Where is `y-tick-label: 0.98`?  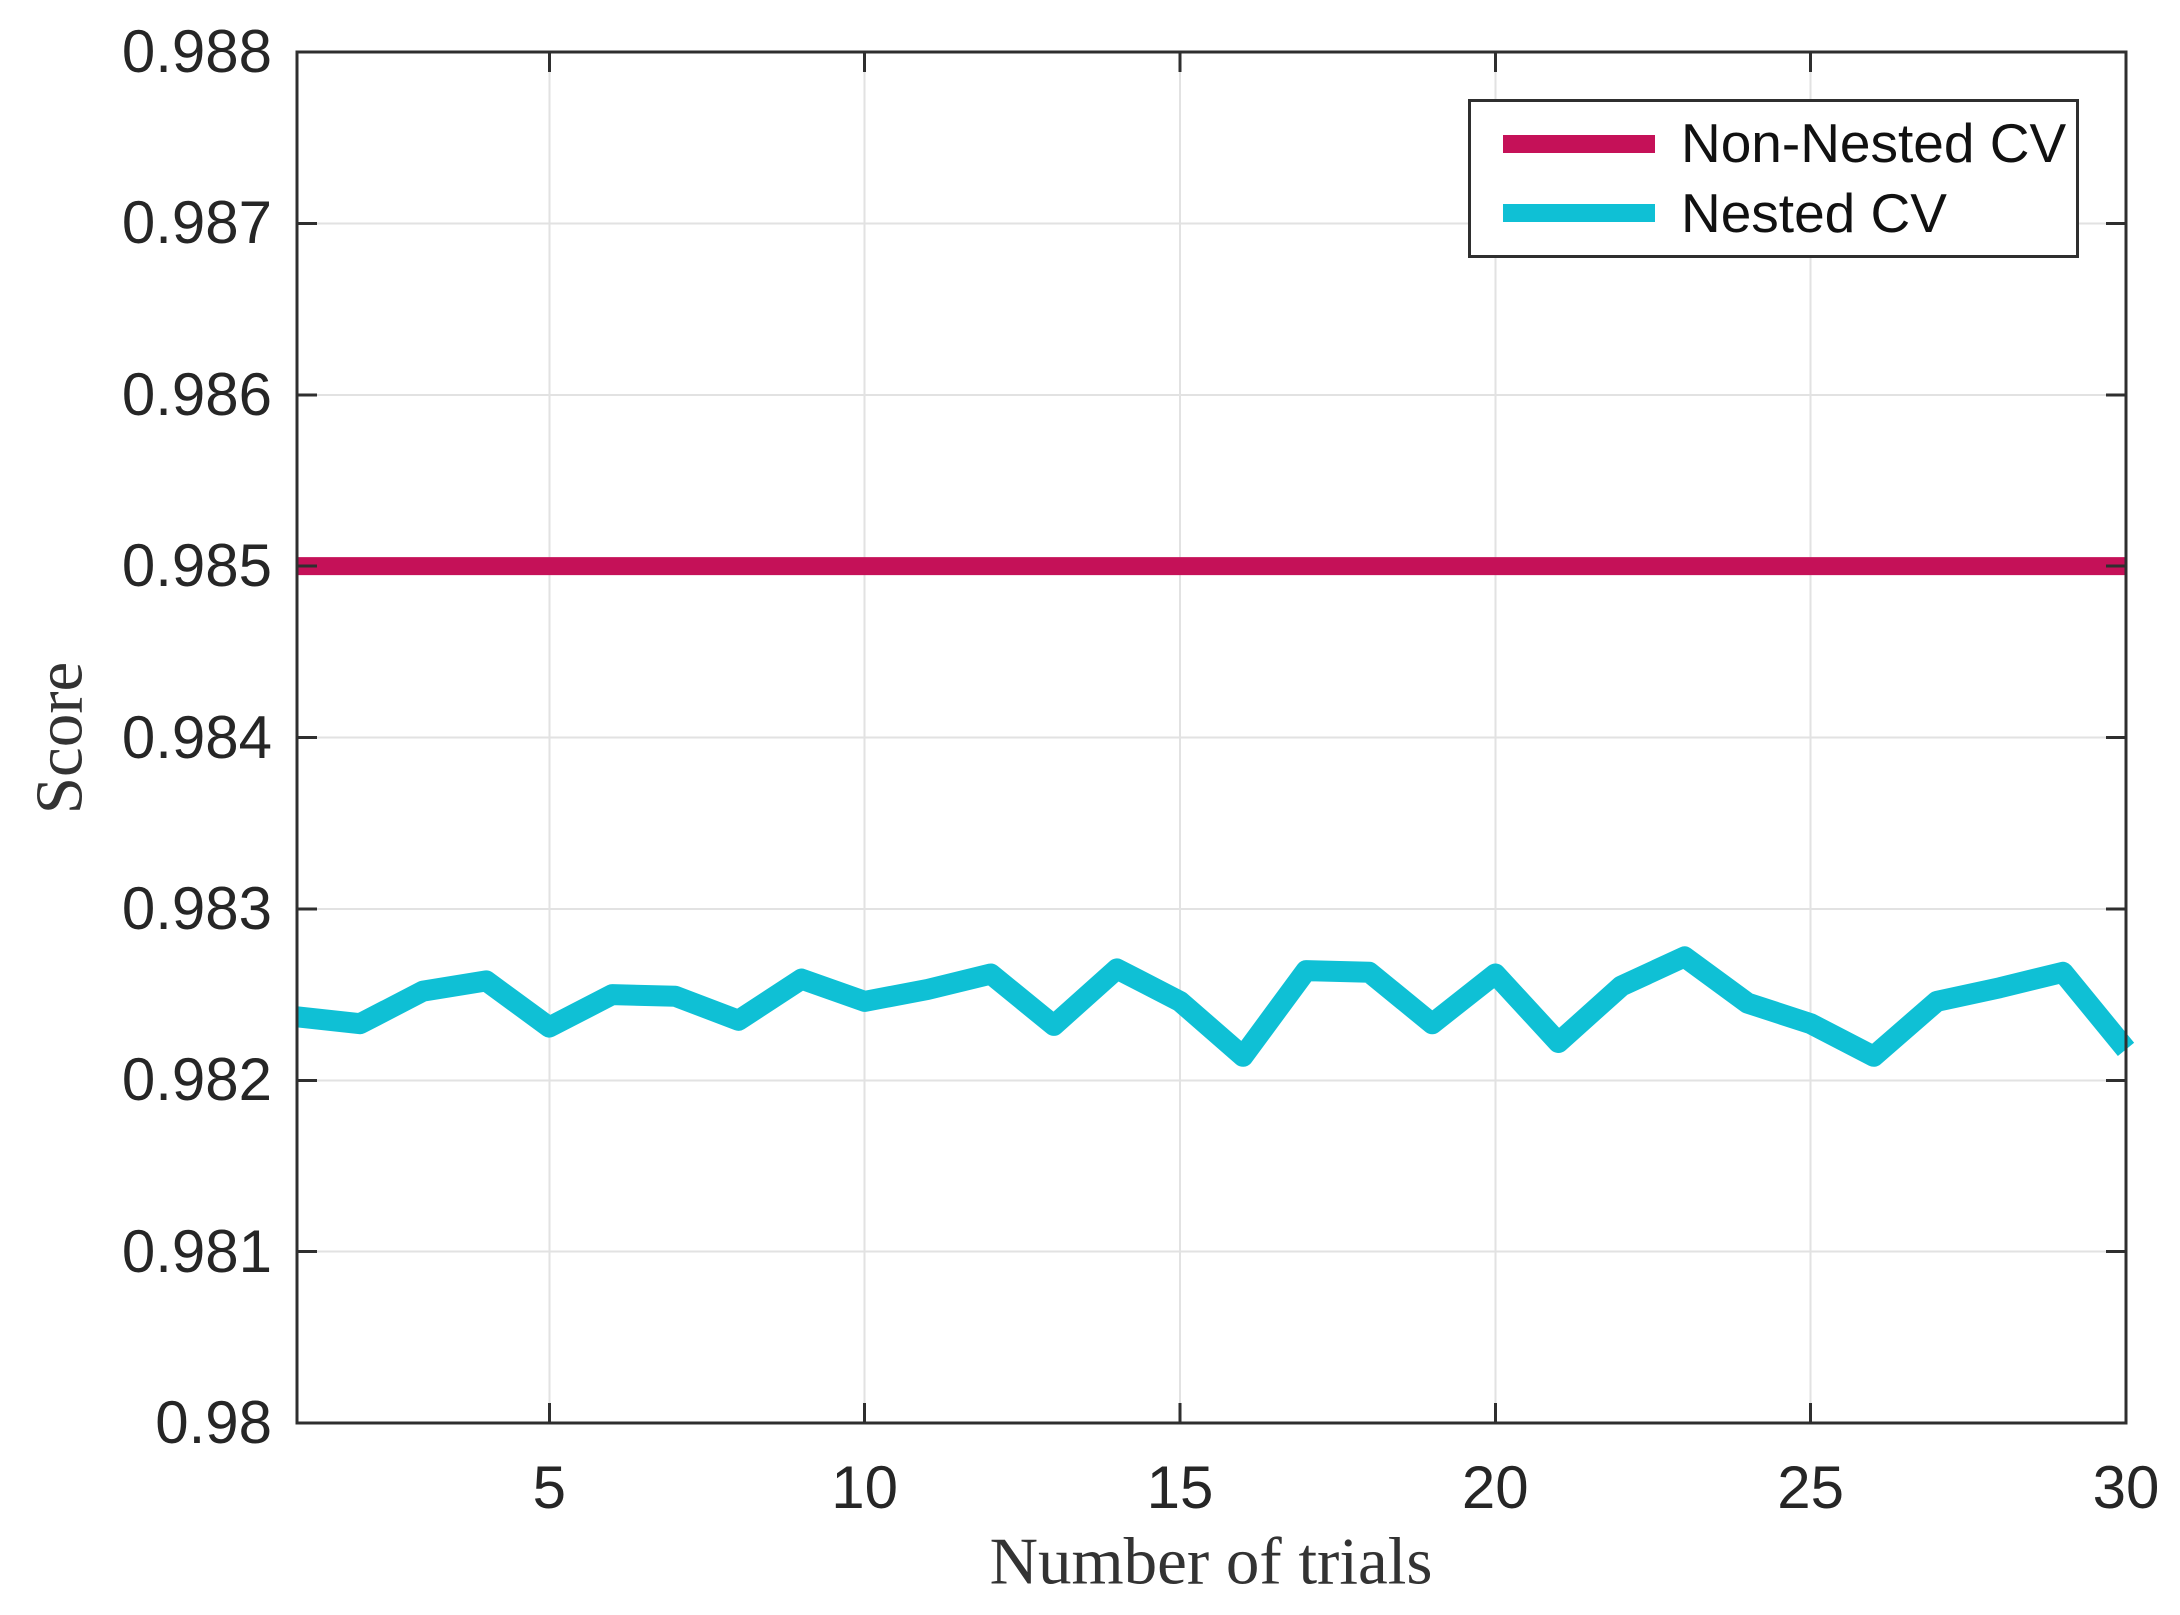 y-tick-label: 0.98 is located at coordinates (213, 1422).